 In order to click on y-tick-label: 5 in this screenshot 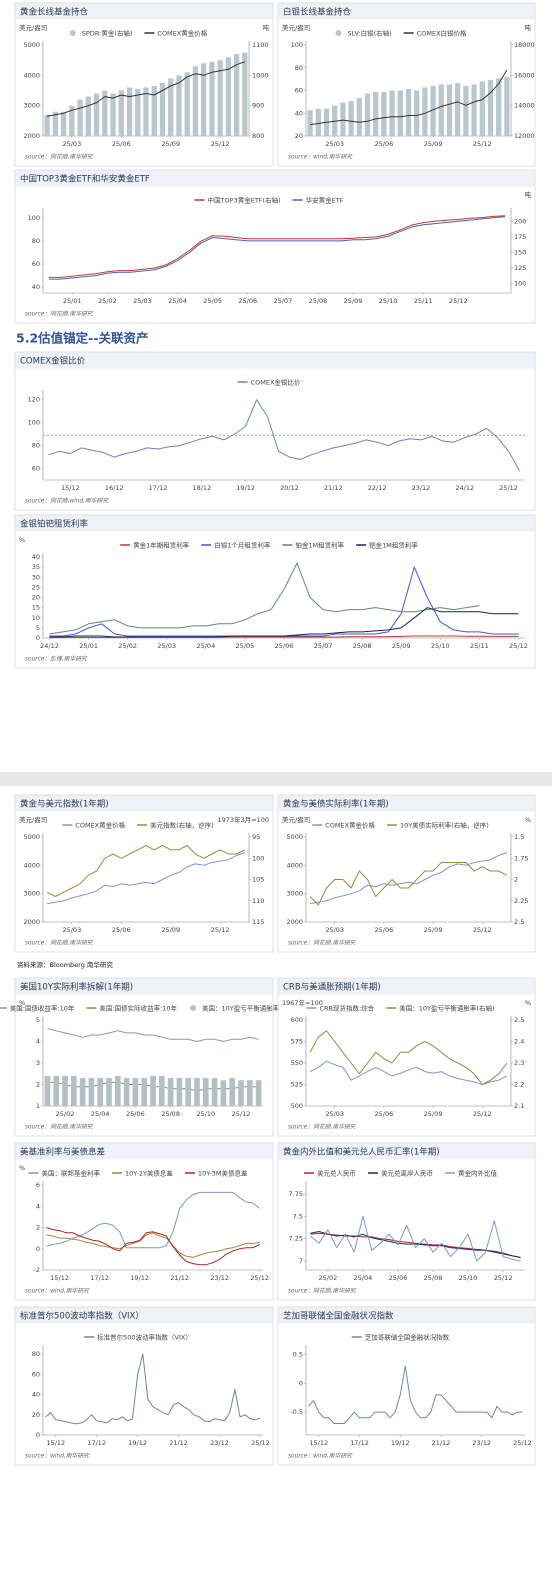, I will do `click(38, 1020)`.